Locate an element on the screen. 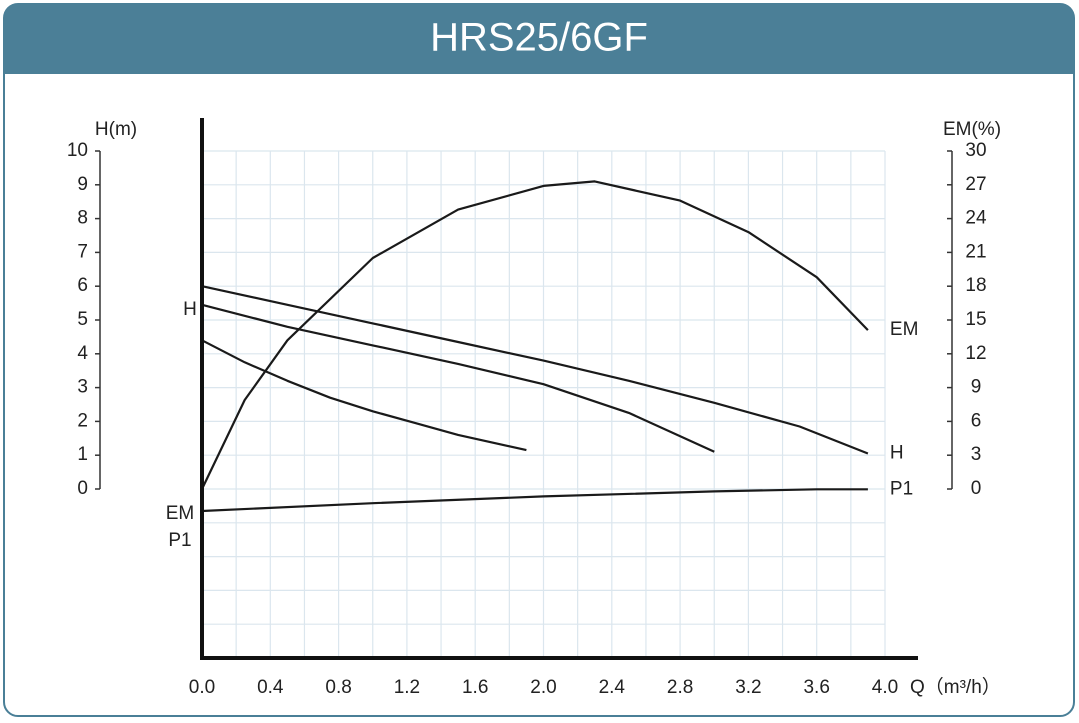 This screenshot has width=1079, height=723. y-tick-label: 3 is located at coordinates (82, 387).